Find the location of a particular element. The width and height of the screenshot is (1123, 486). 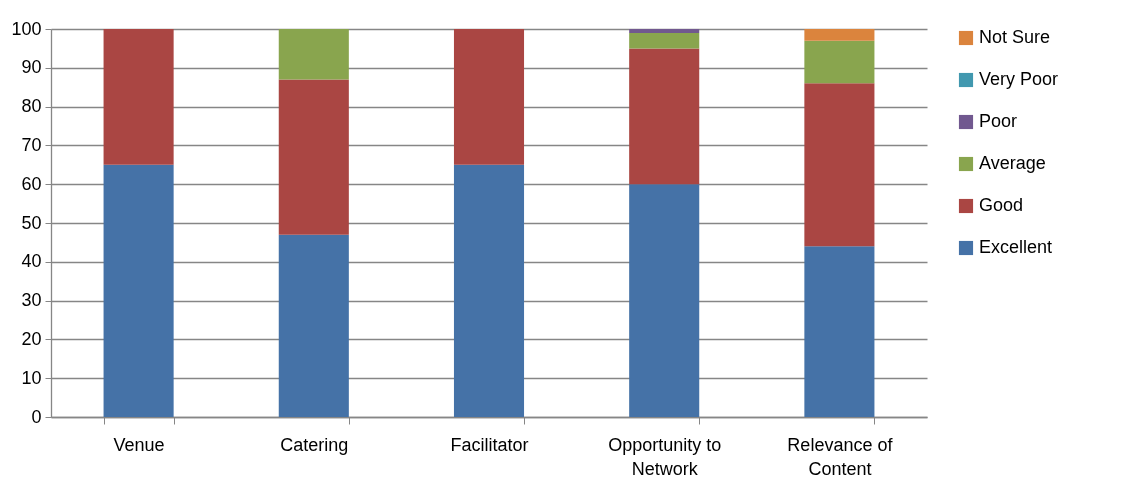

x-tick-label: Catering is located at coordinates (314, 444).